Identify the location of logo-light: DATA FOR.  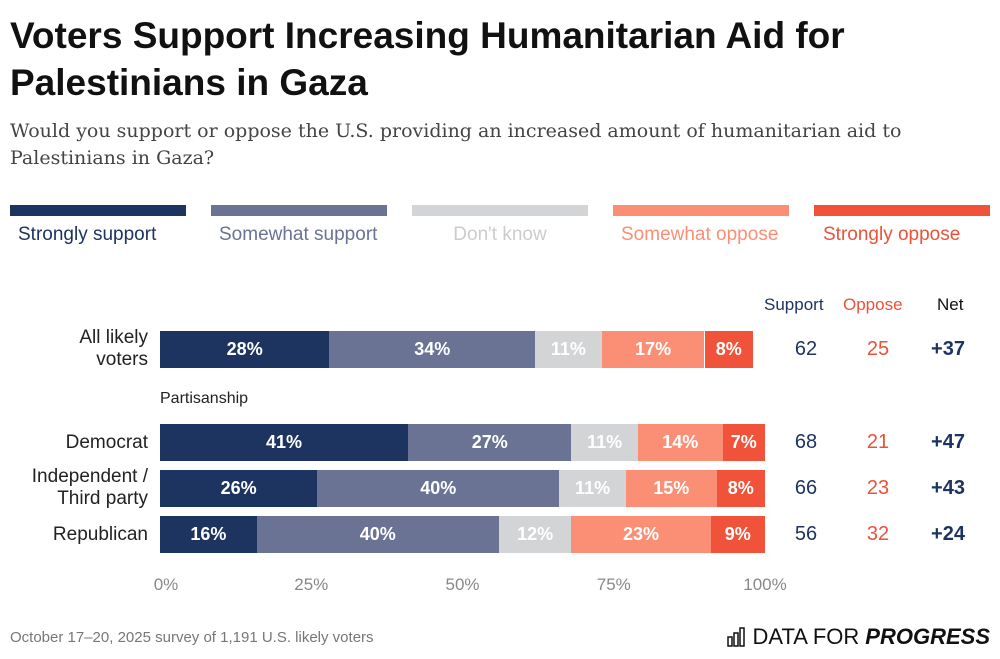
(806, 636).